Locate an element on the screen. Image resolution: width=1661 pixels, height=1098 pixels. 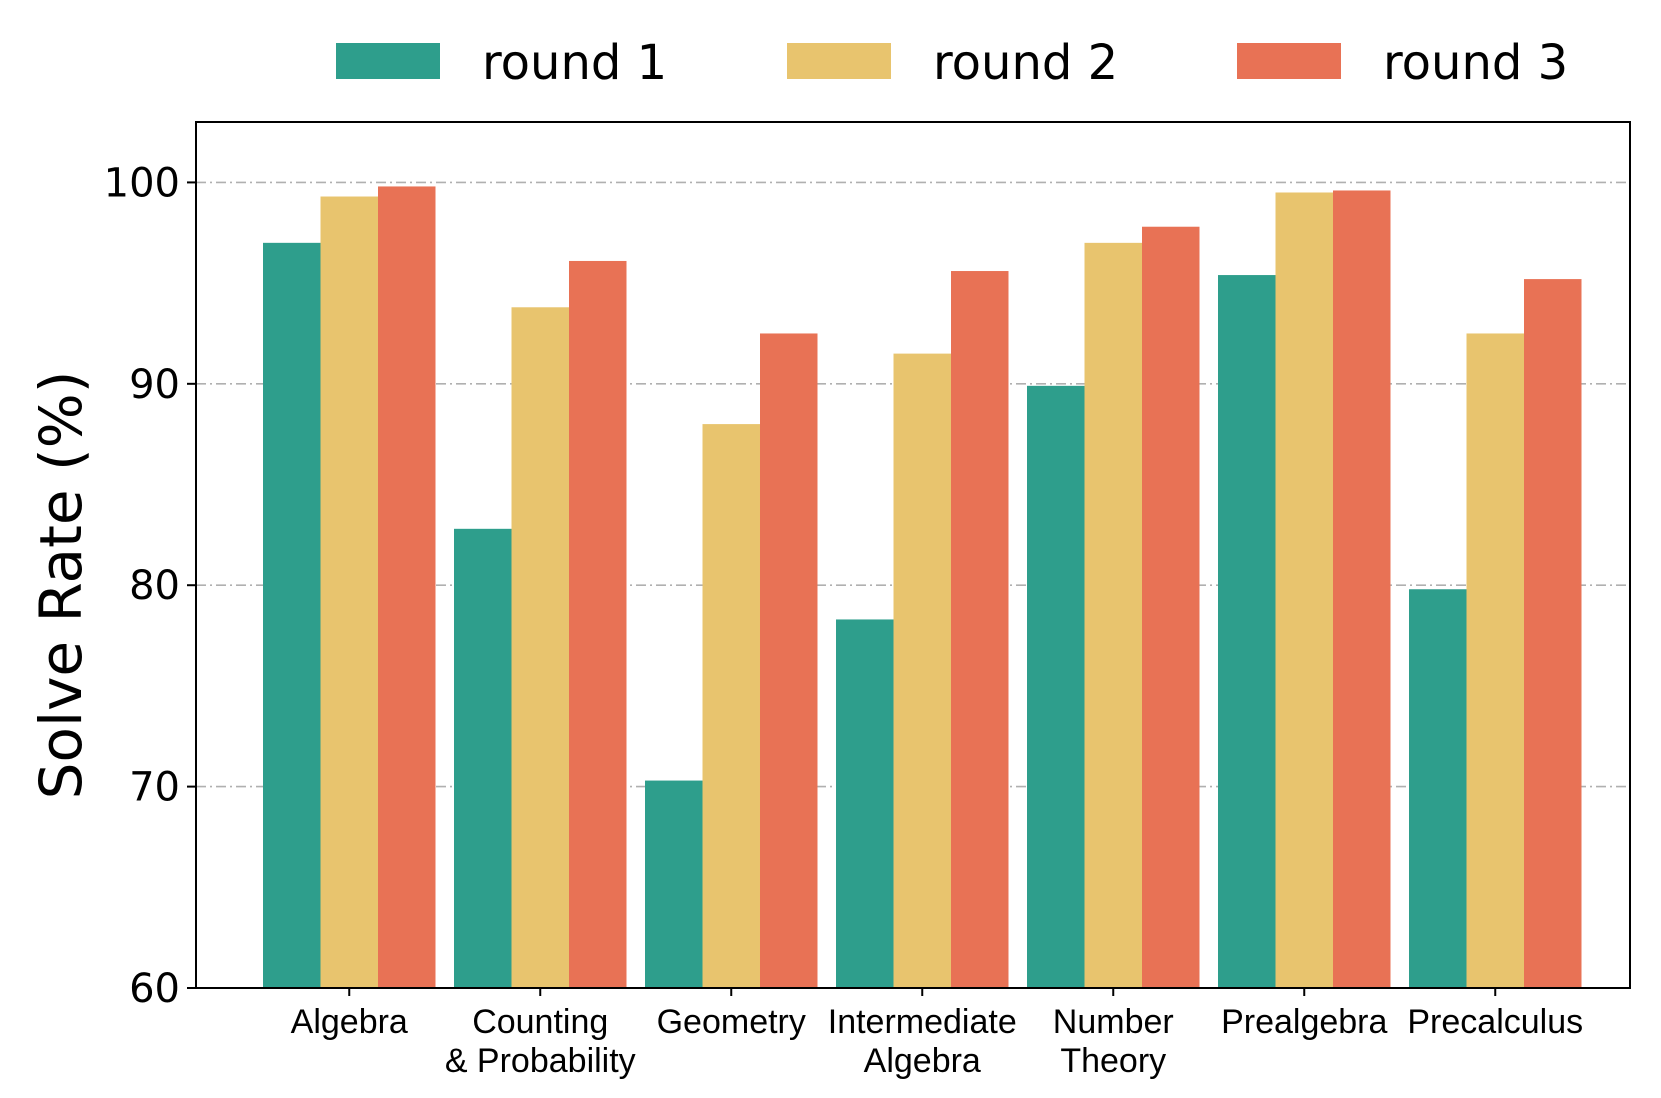
y-tick-label: 60 is located at coordinates (154, 989).